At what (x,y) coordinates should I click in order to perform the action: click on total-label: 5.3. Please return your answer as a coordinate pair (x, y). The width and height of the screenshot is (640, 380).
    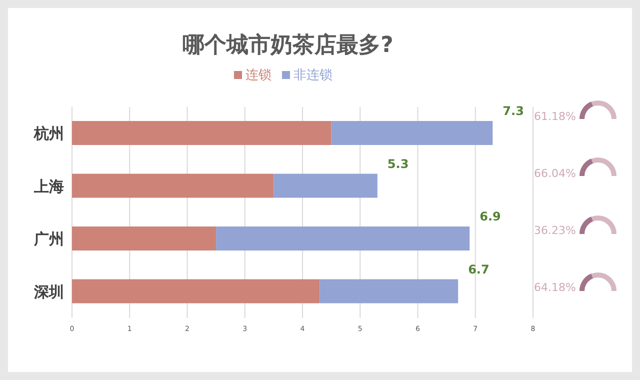
    Looking at the image, I should click on (398, 163).